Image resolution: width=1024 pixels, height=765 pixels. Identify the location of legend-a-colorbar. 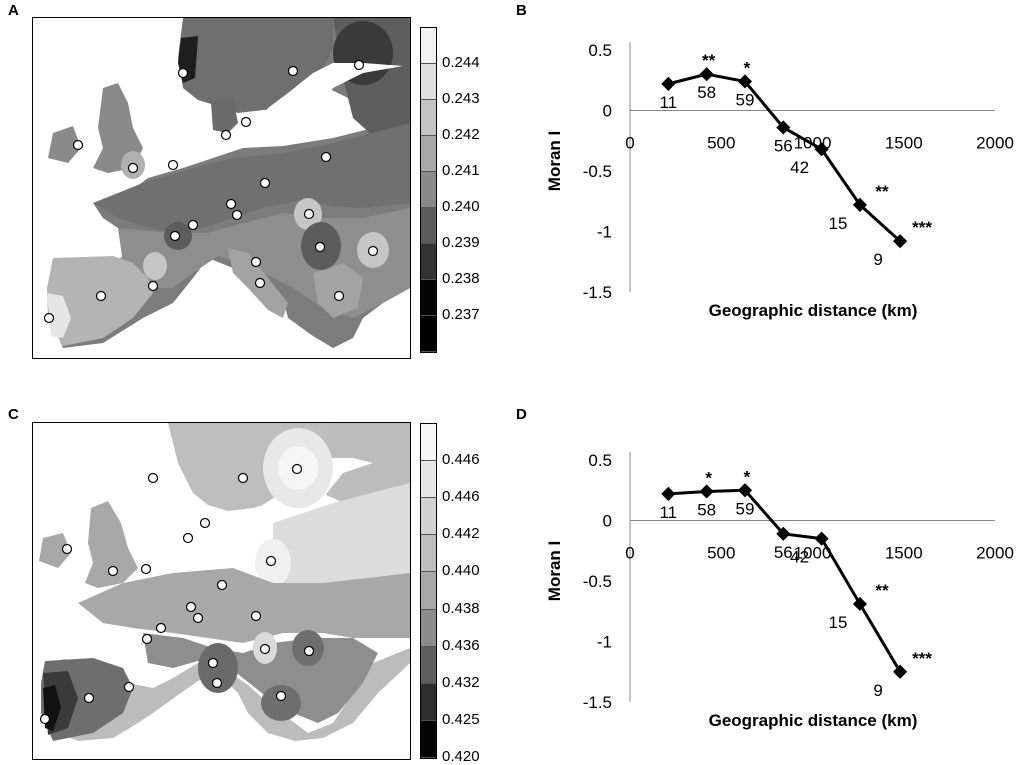
(428, 190).